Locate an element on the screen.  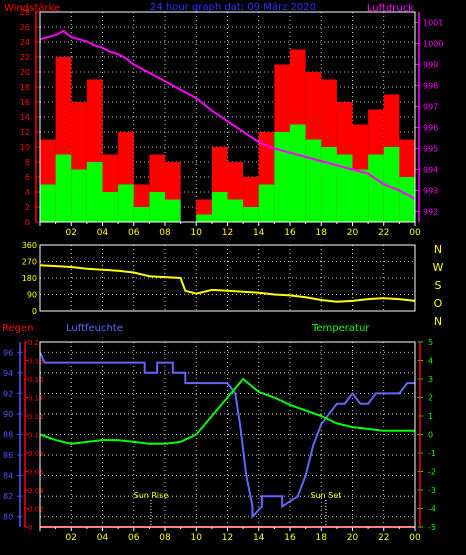
humidity-tick-label: 96 is located at coordinates (8, 352).